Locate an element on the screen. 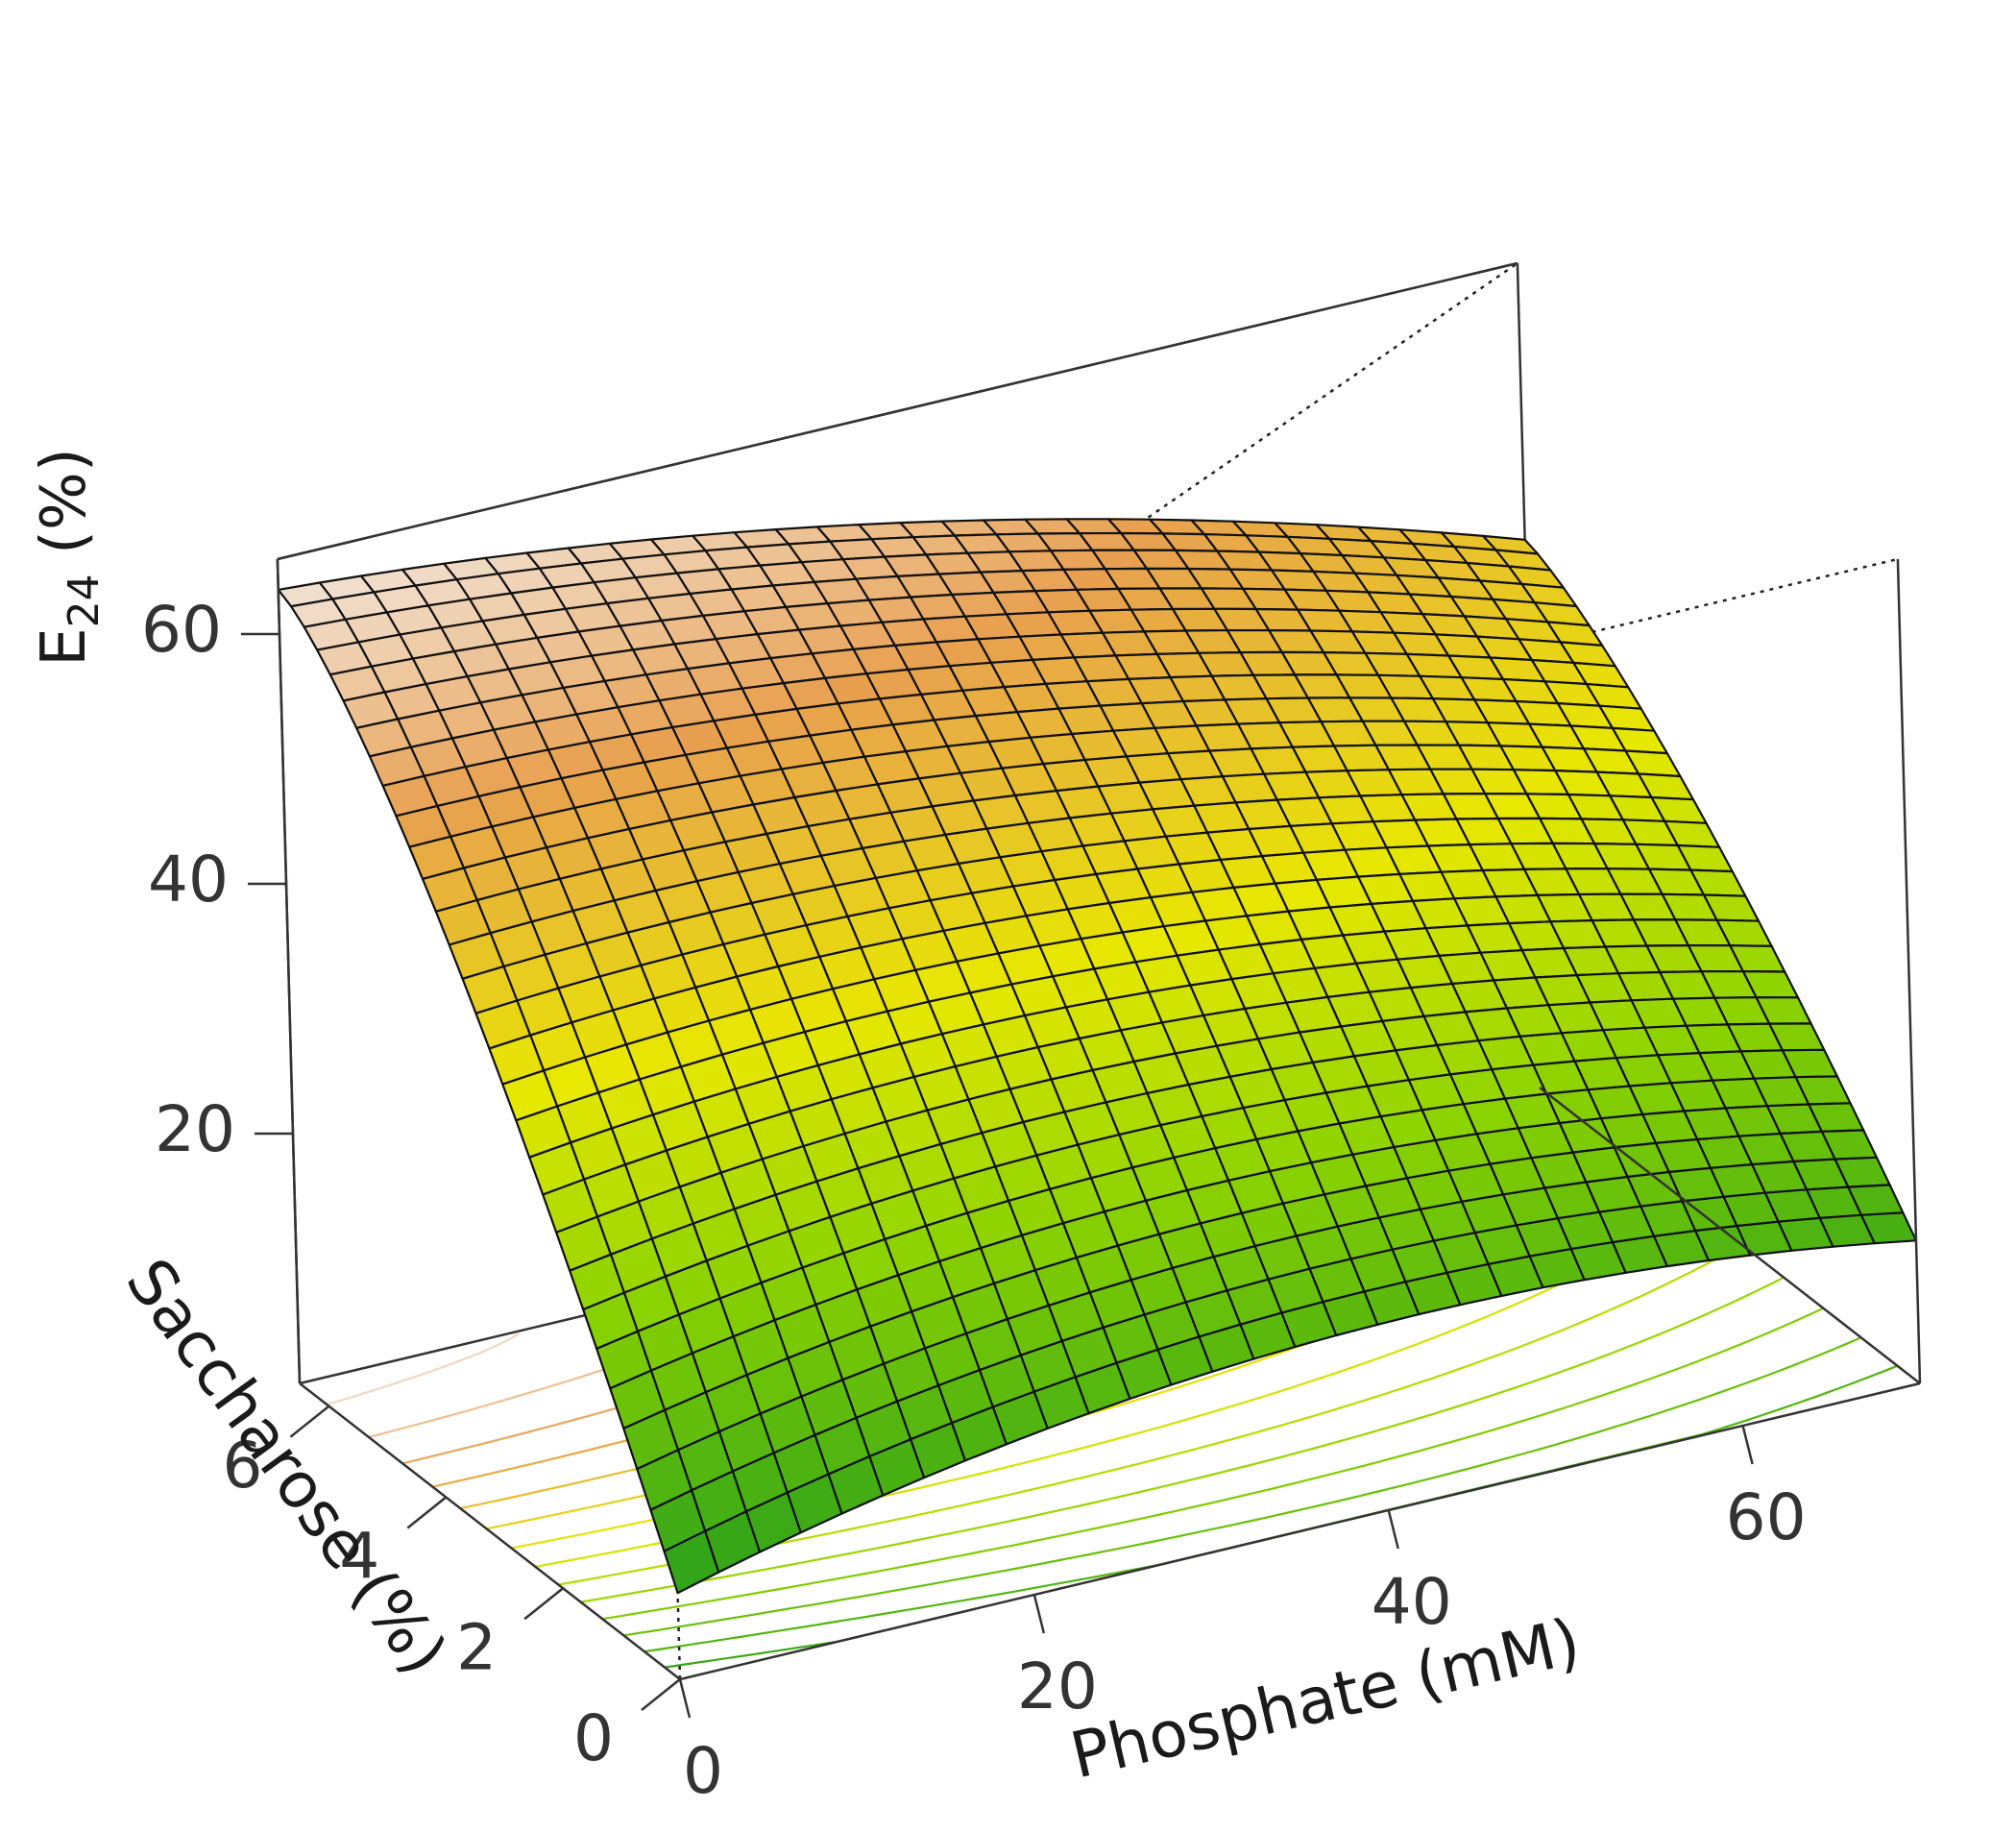  x-tick-label: 60 is located at coordinates (1766, 1517).